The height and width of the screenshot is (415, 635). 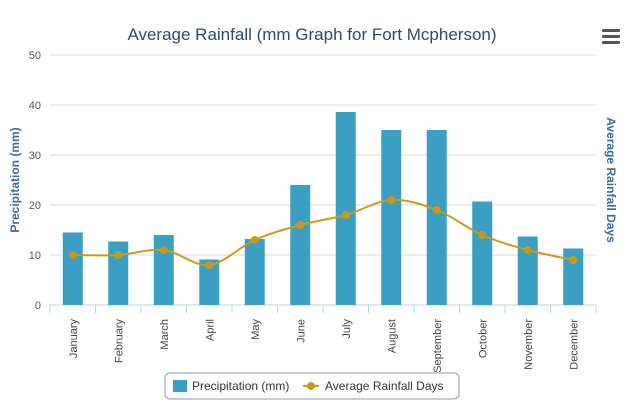 I want to click on y-tick-label: 20, so click(x=35, y=206).